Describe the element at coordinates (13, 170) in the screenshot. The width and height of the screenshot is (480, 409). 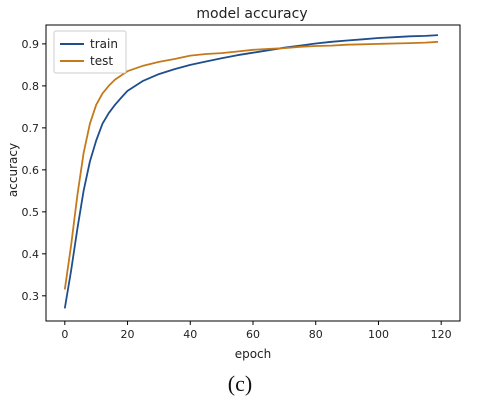
I see `y-axis-label: accuracy` at that location.